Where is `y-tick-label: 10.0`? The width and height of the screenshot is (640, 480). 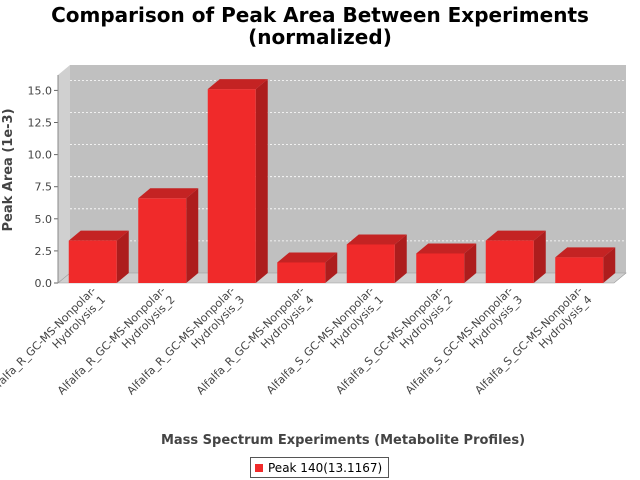
y-tick-label: 10.0 is located at coordinates (40, 155).